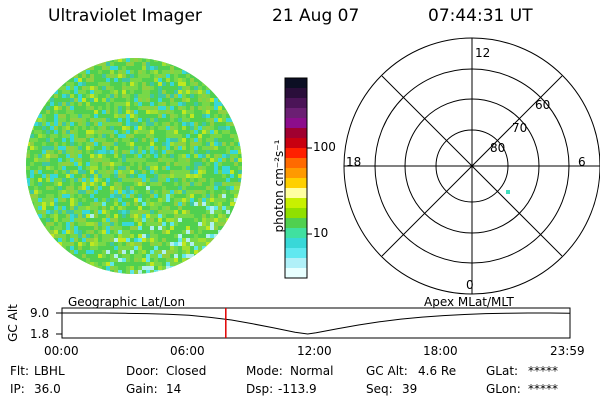 This screenshot has height=400, width=600. I want to click on mode-label: Mode:, so click(264, 371).